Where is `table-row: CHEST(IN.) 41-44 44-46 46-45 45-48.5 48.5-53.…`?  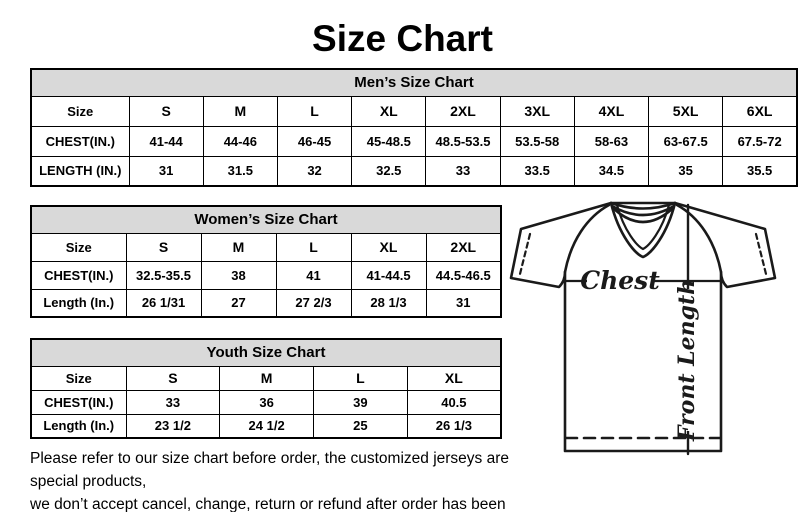 table-row: CHEST(IN.) 41-44 44-46 46-45 45-48.5 48.5-53.… is located at coordinates (414, 141).